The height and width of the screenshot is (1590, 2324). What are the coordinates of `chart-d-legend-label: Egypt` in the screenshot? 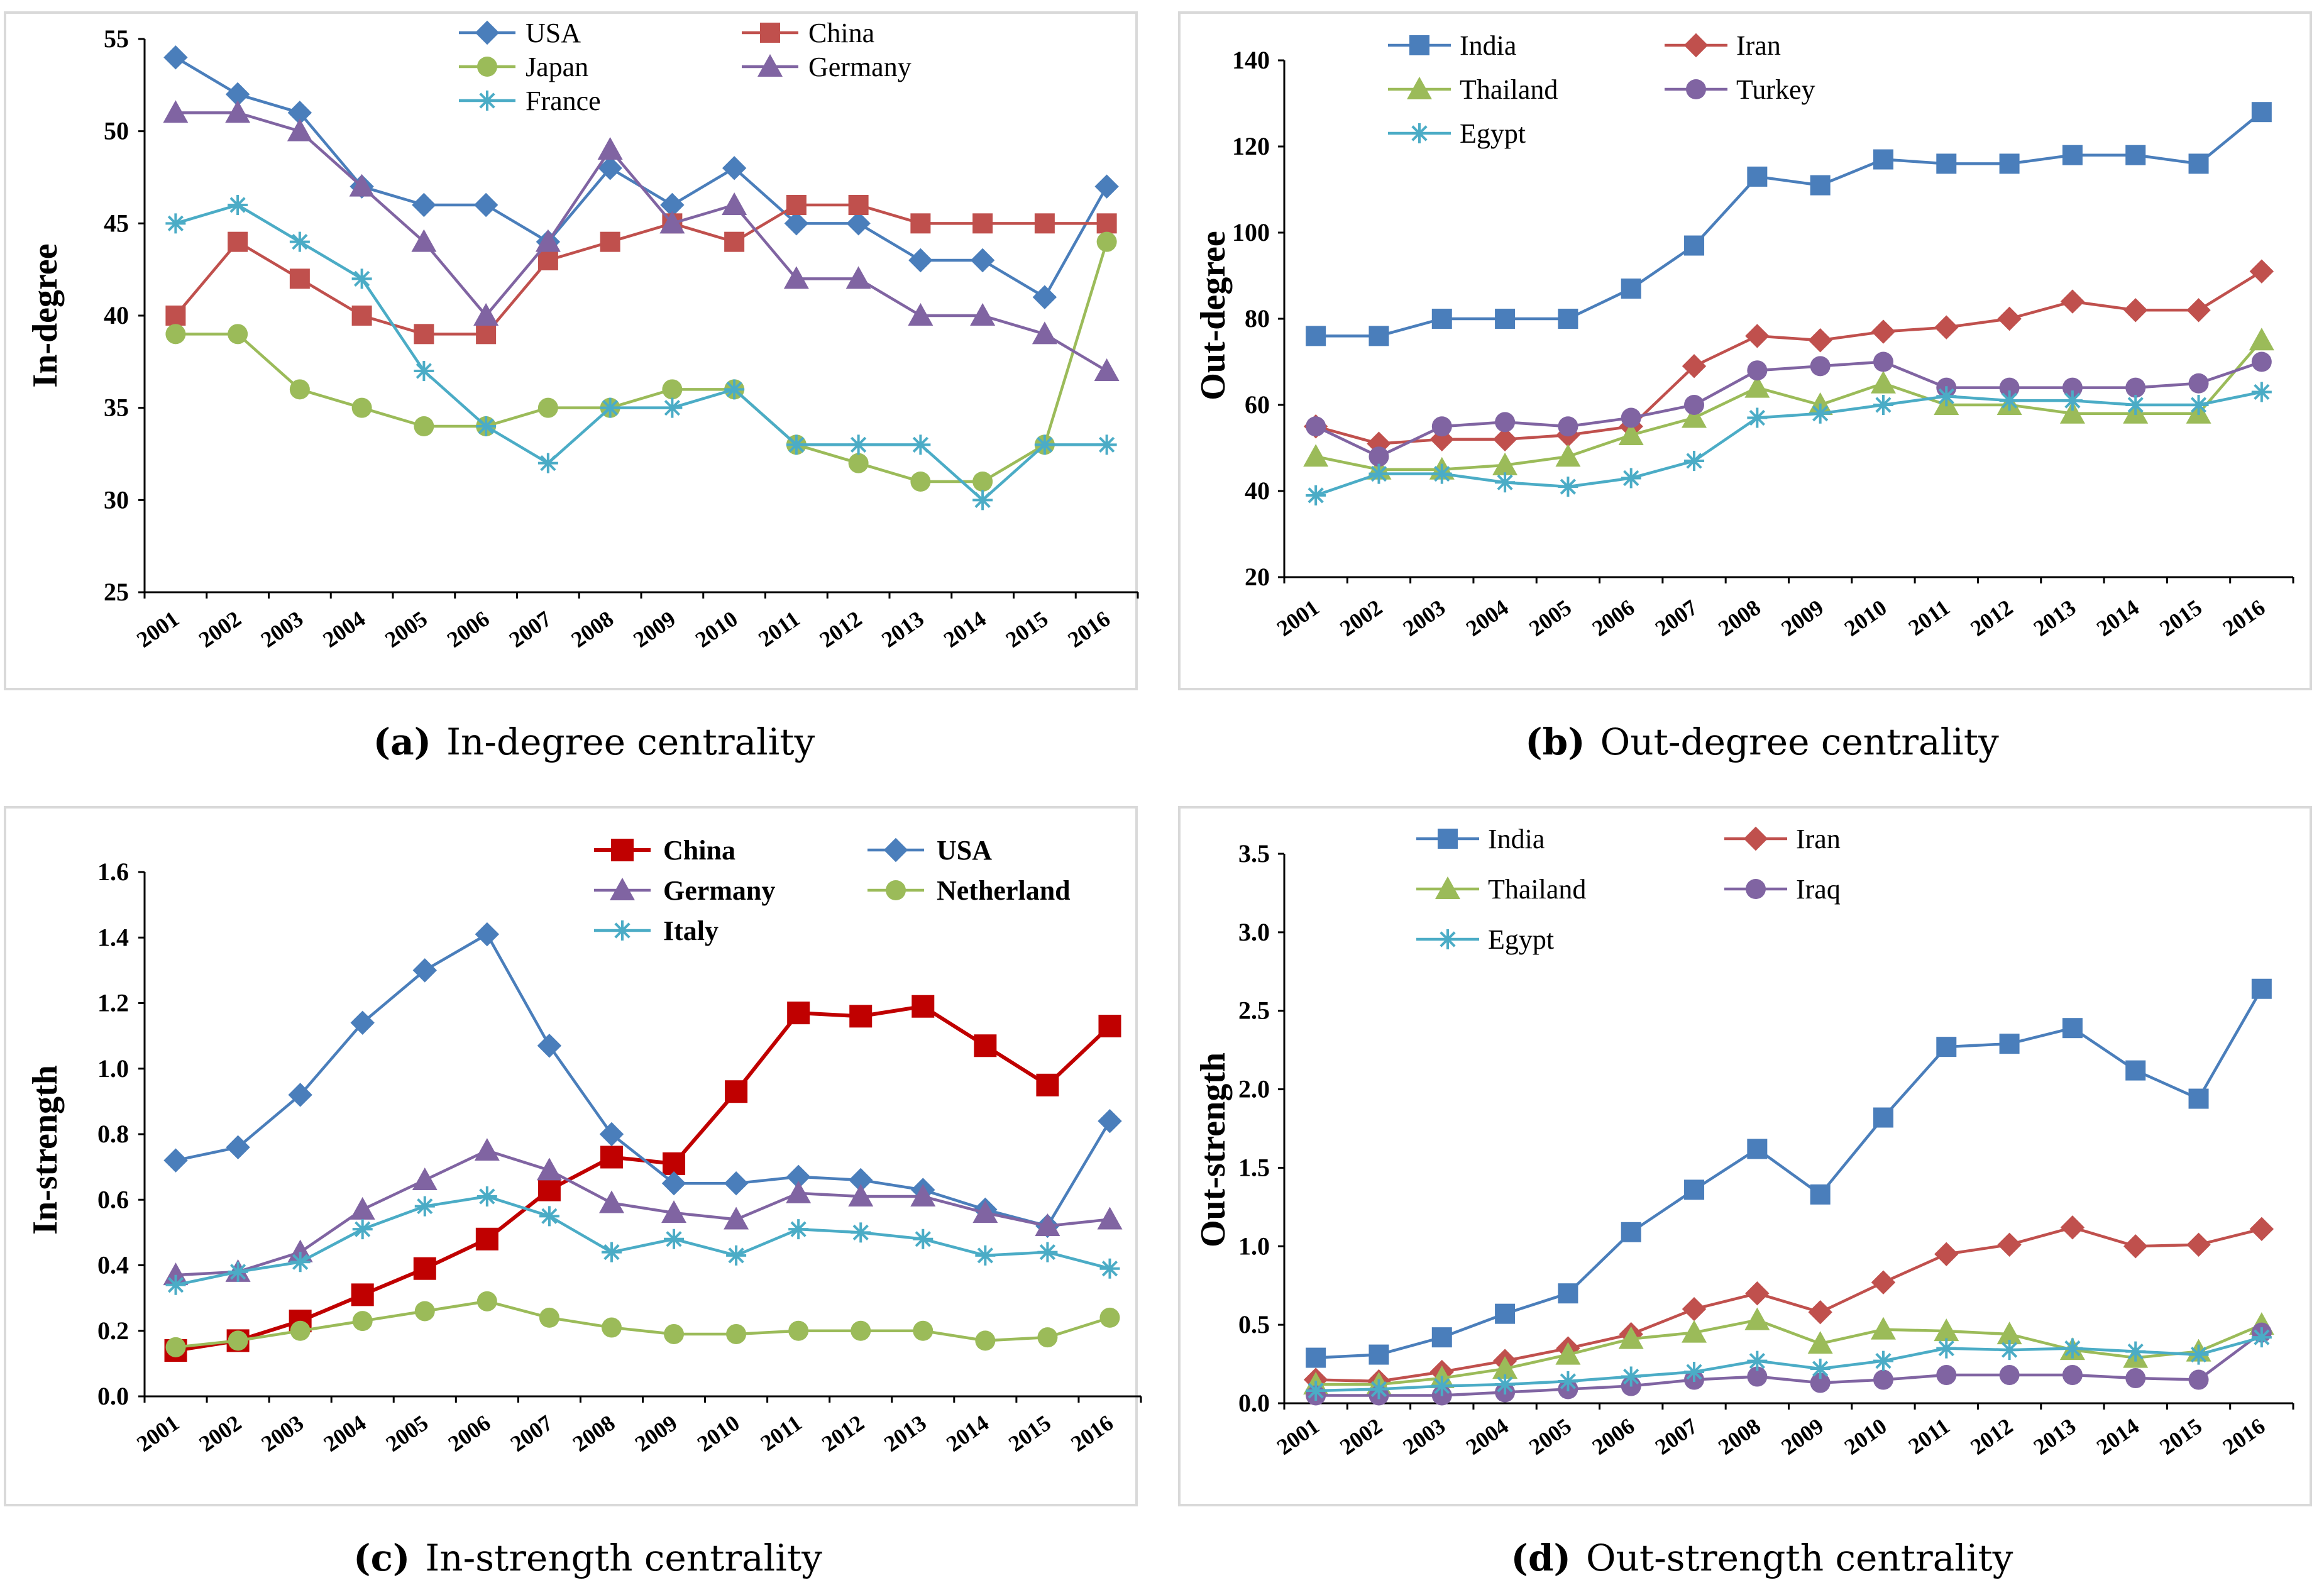 It's located at (1521, 939).